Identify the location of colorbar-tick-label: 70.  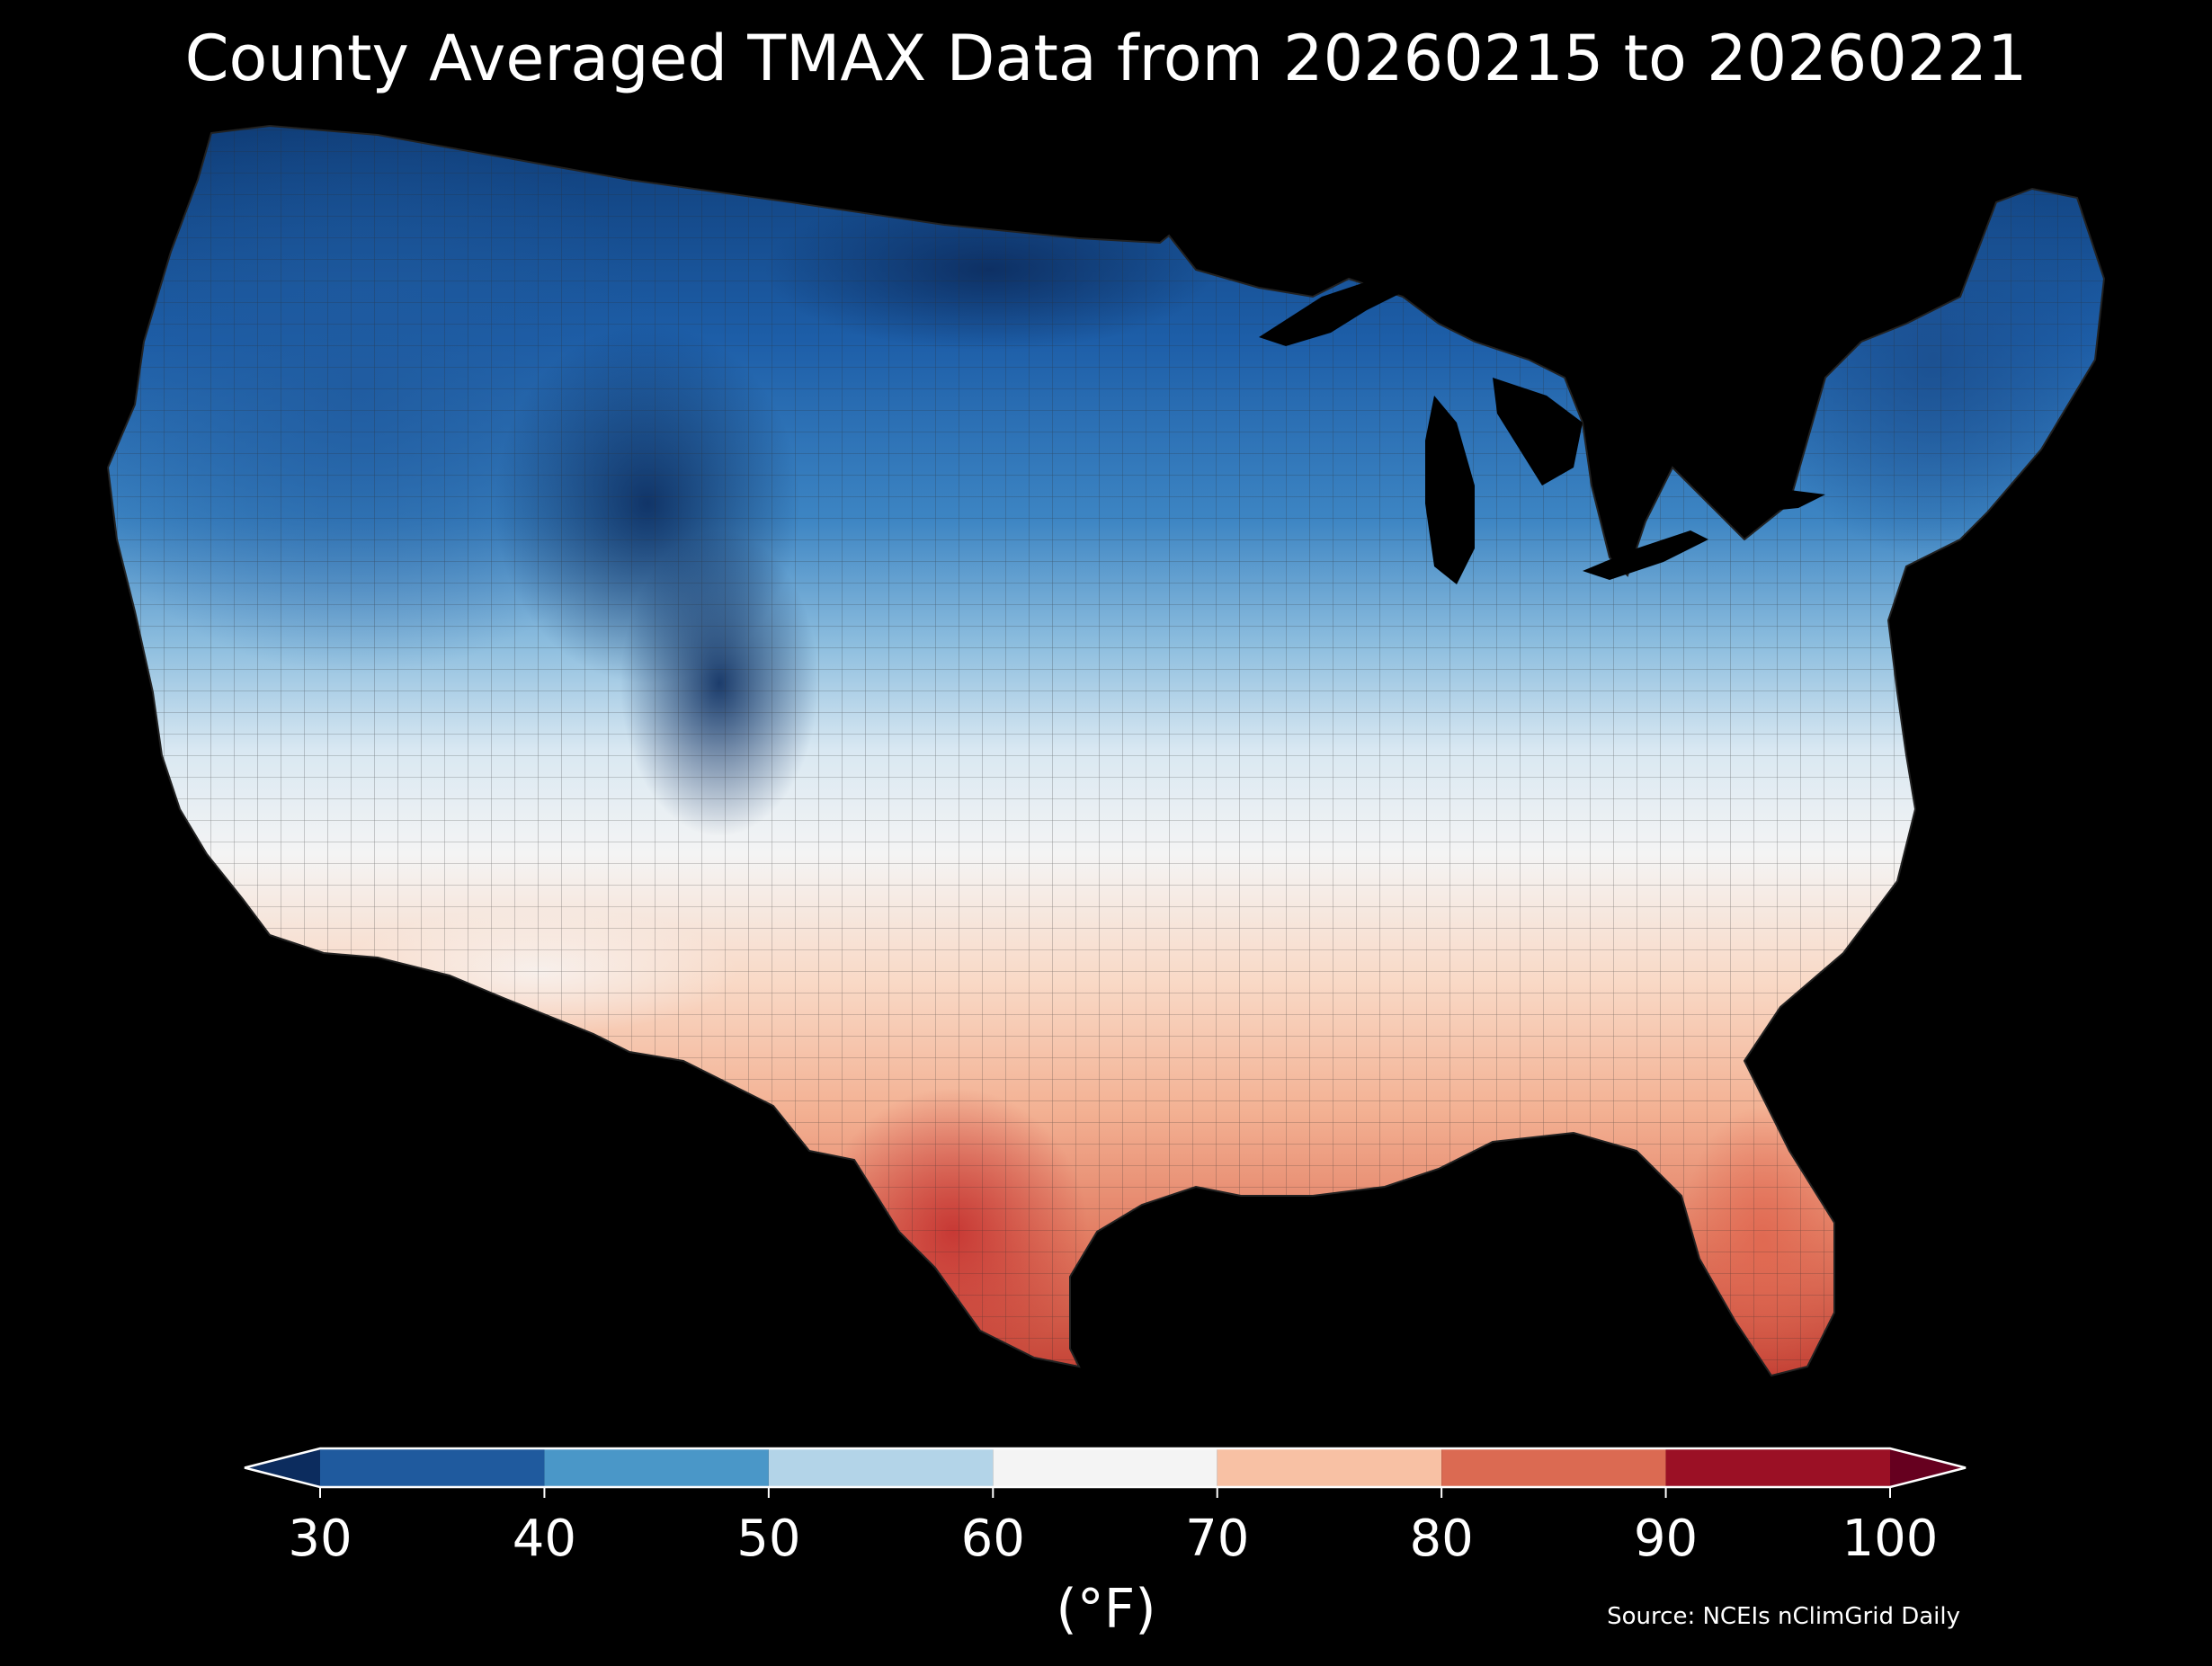
(1217, 1539).